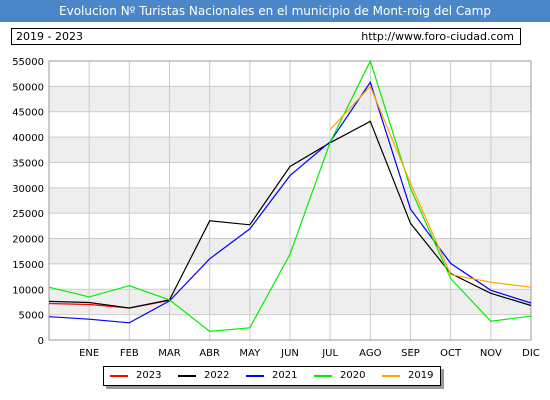 The image size is (550, 400). I want to click on y-tick-label: 10000, so click(28, 290).